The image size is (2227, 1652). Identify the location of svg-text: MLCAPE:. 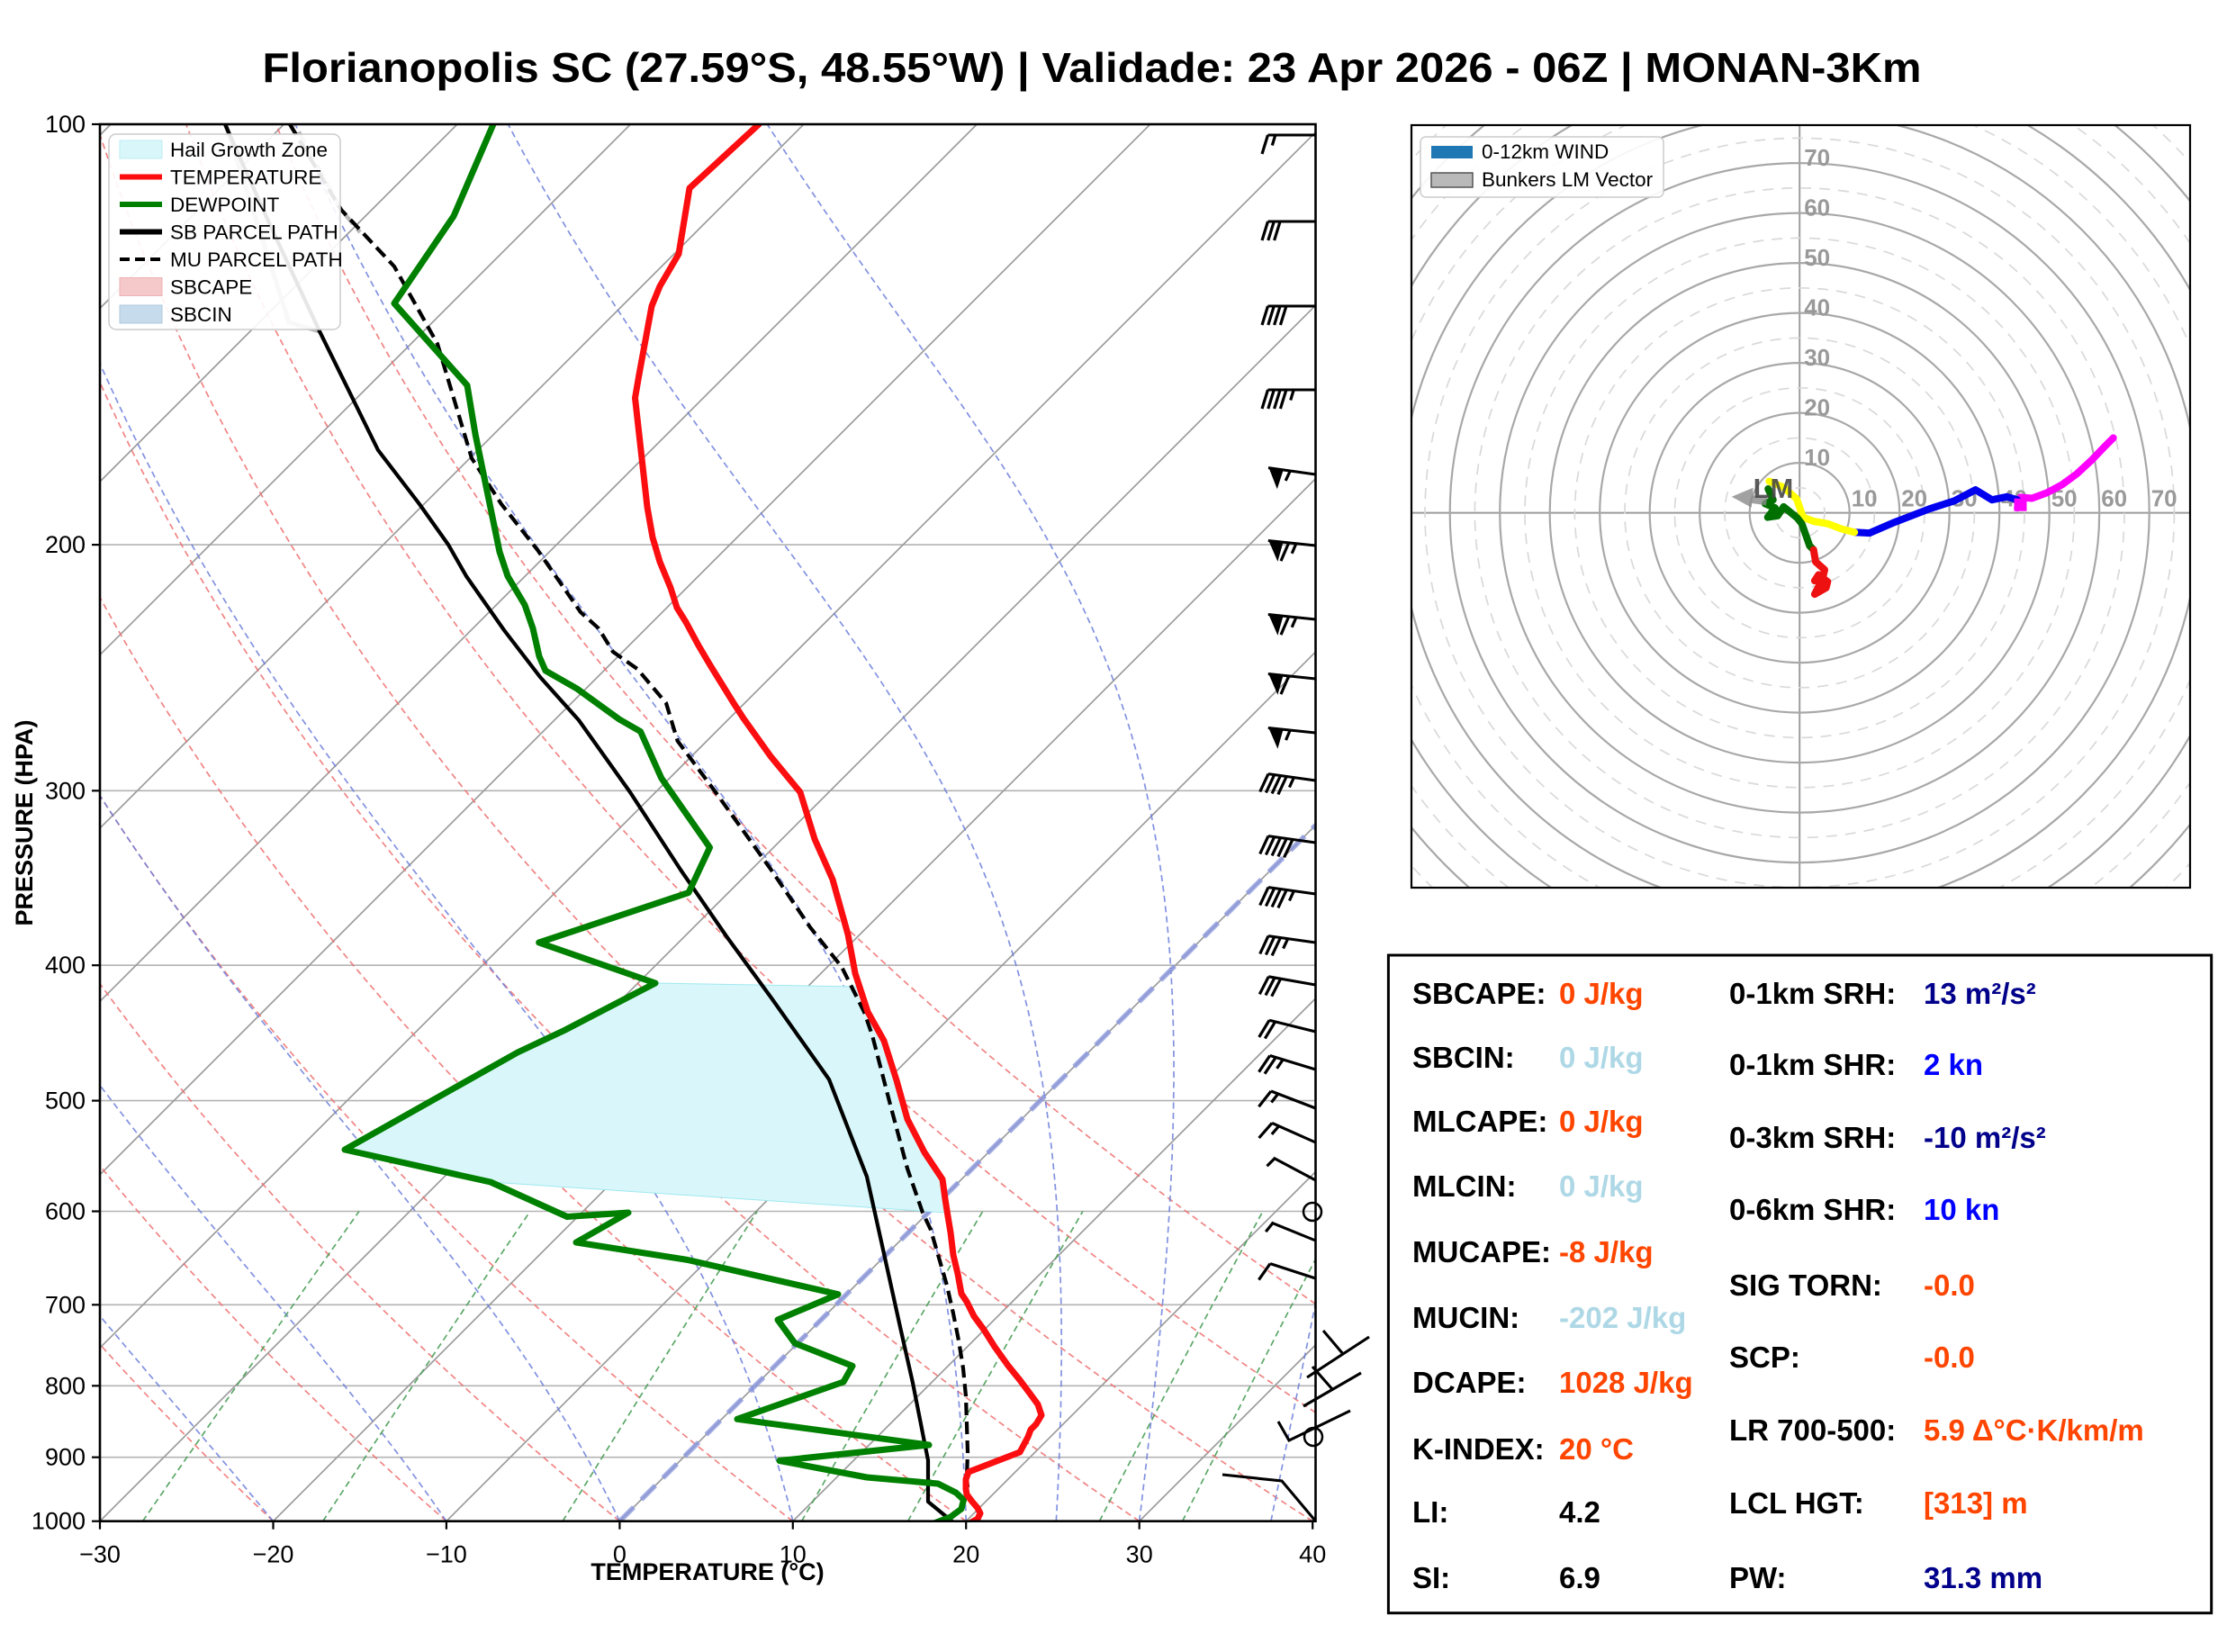
(1479, 1121).